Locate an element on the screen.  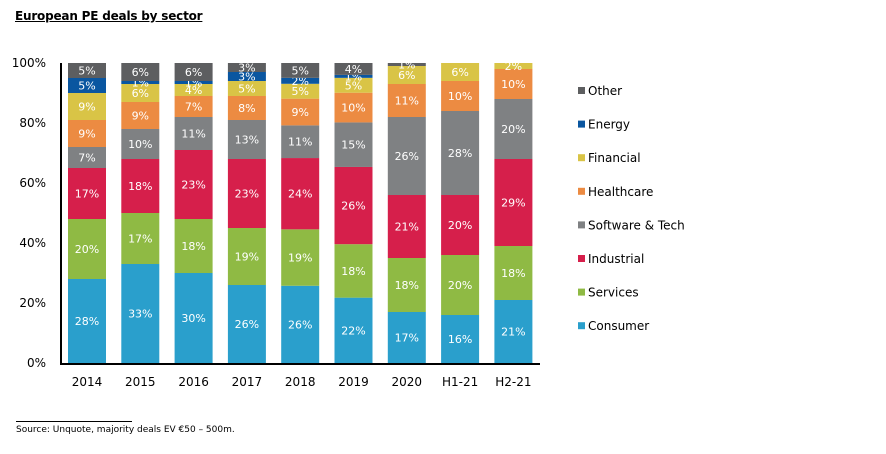
legend-label: Energy is located at coordinates (609, 125).